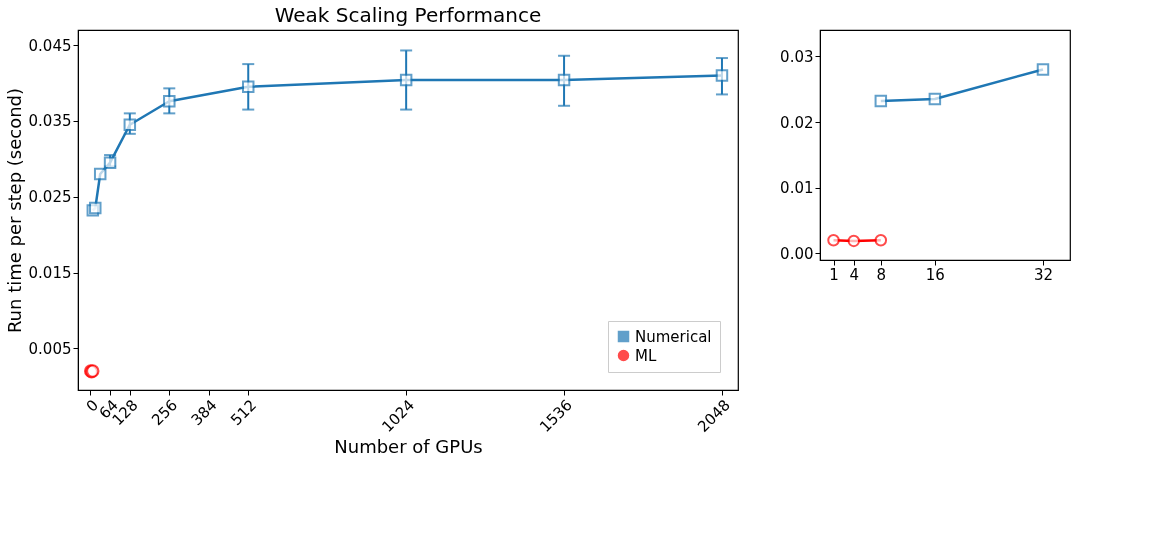 The height and width of the screenshot is (558, 1158). What do you see at coordinates (797, 253) in the screenshot?
I see `y-tick-label: 0.00` at bounding box center [797, 253].